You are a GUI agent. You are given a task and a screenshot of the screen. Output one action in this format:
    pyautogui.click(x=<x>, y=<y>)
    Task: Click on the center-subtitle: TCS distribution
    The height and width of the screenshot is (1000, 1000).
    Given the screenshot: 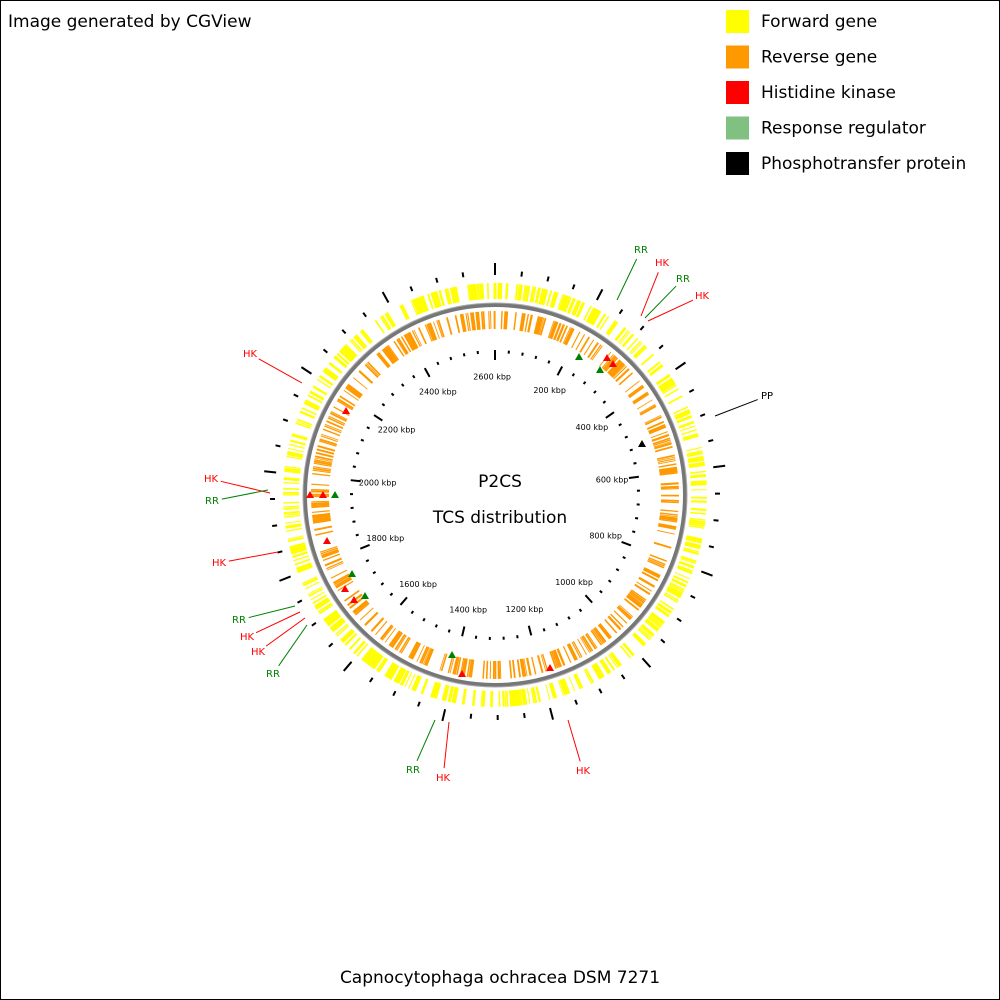 What is the action you would take?
    pyautogui.click(x=499, y=518)
    